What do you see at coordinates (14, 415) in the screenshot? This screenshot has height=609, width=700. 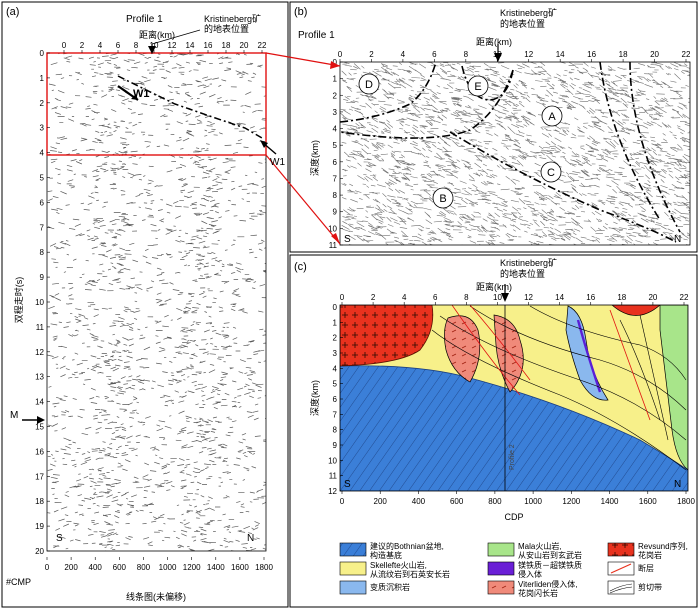 I see `m-label: M` at bounding box center [14, 415].